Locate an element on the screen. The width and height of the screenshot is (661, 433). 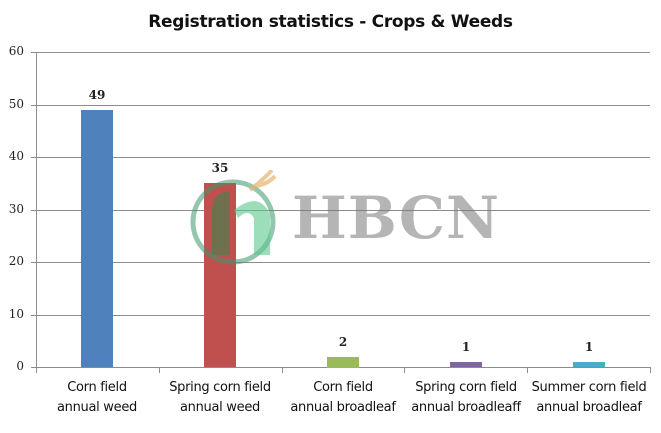
y-axis is located at coordinates (36, 212).